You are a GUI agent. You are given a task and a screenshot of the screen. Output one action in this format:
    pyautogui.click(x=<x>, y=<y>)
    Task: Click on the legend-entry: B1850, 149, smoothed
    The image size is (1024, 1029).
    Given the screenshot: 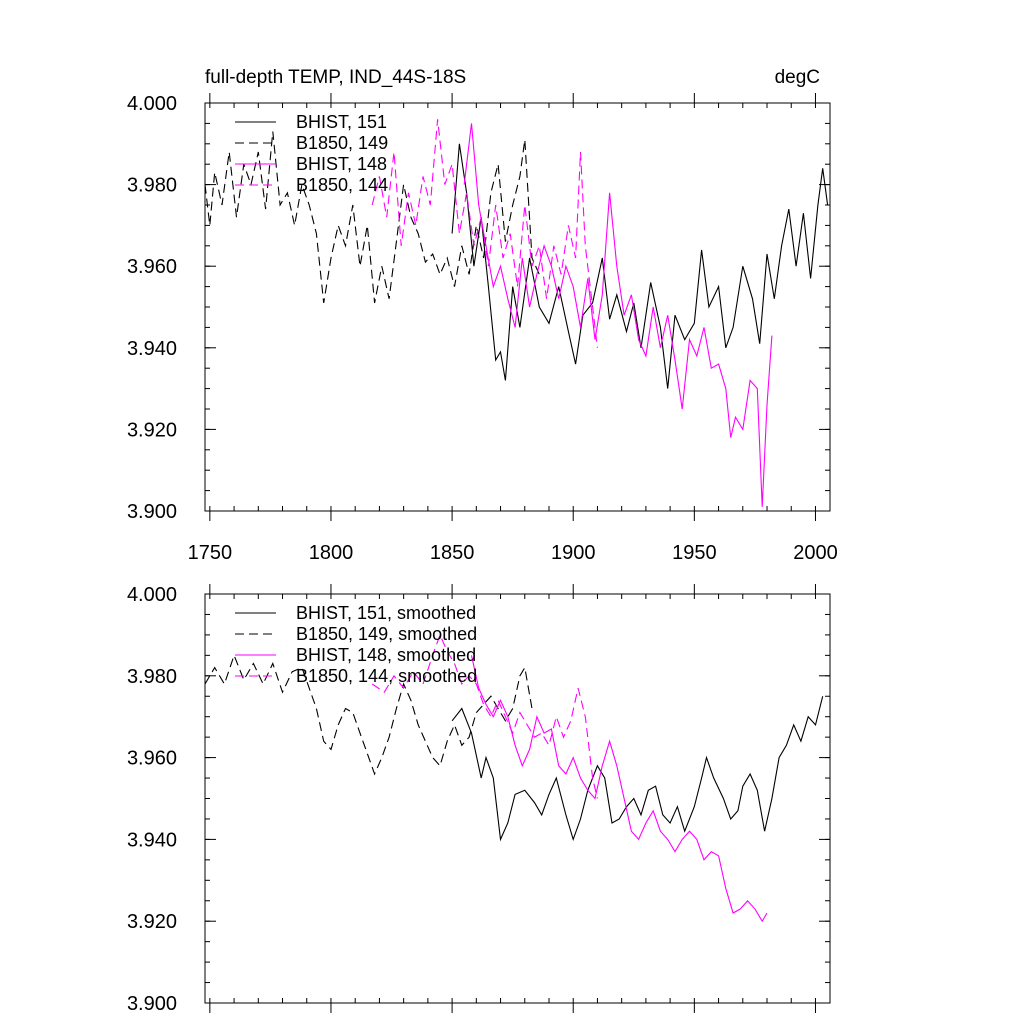 What is the action you would take?
    pyautogui.click(x=386, y=634)
    